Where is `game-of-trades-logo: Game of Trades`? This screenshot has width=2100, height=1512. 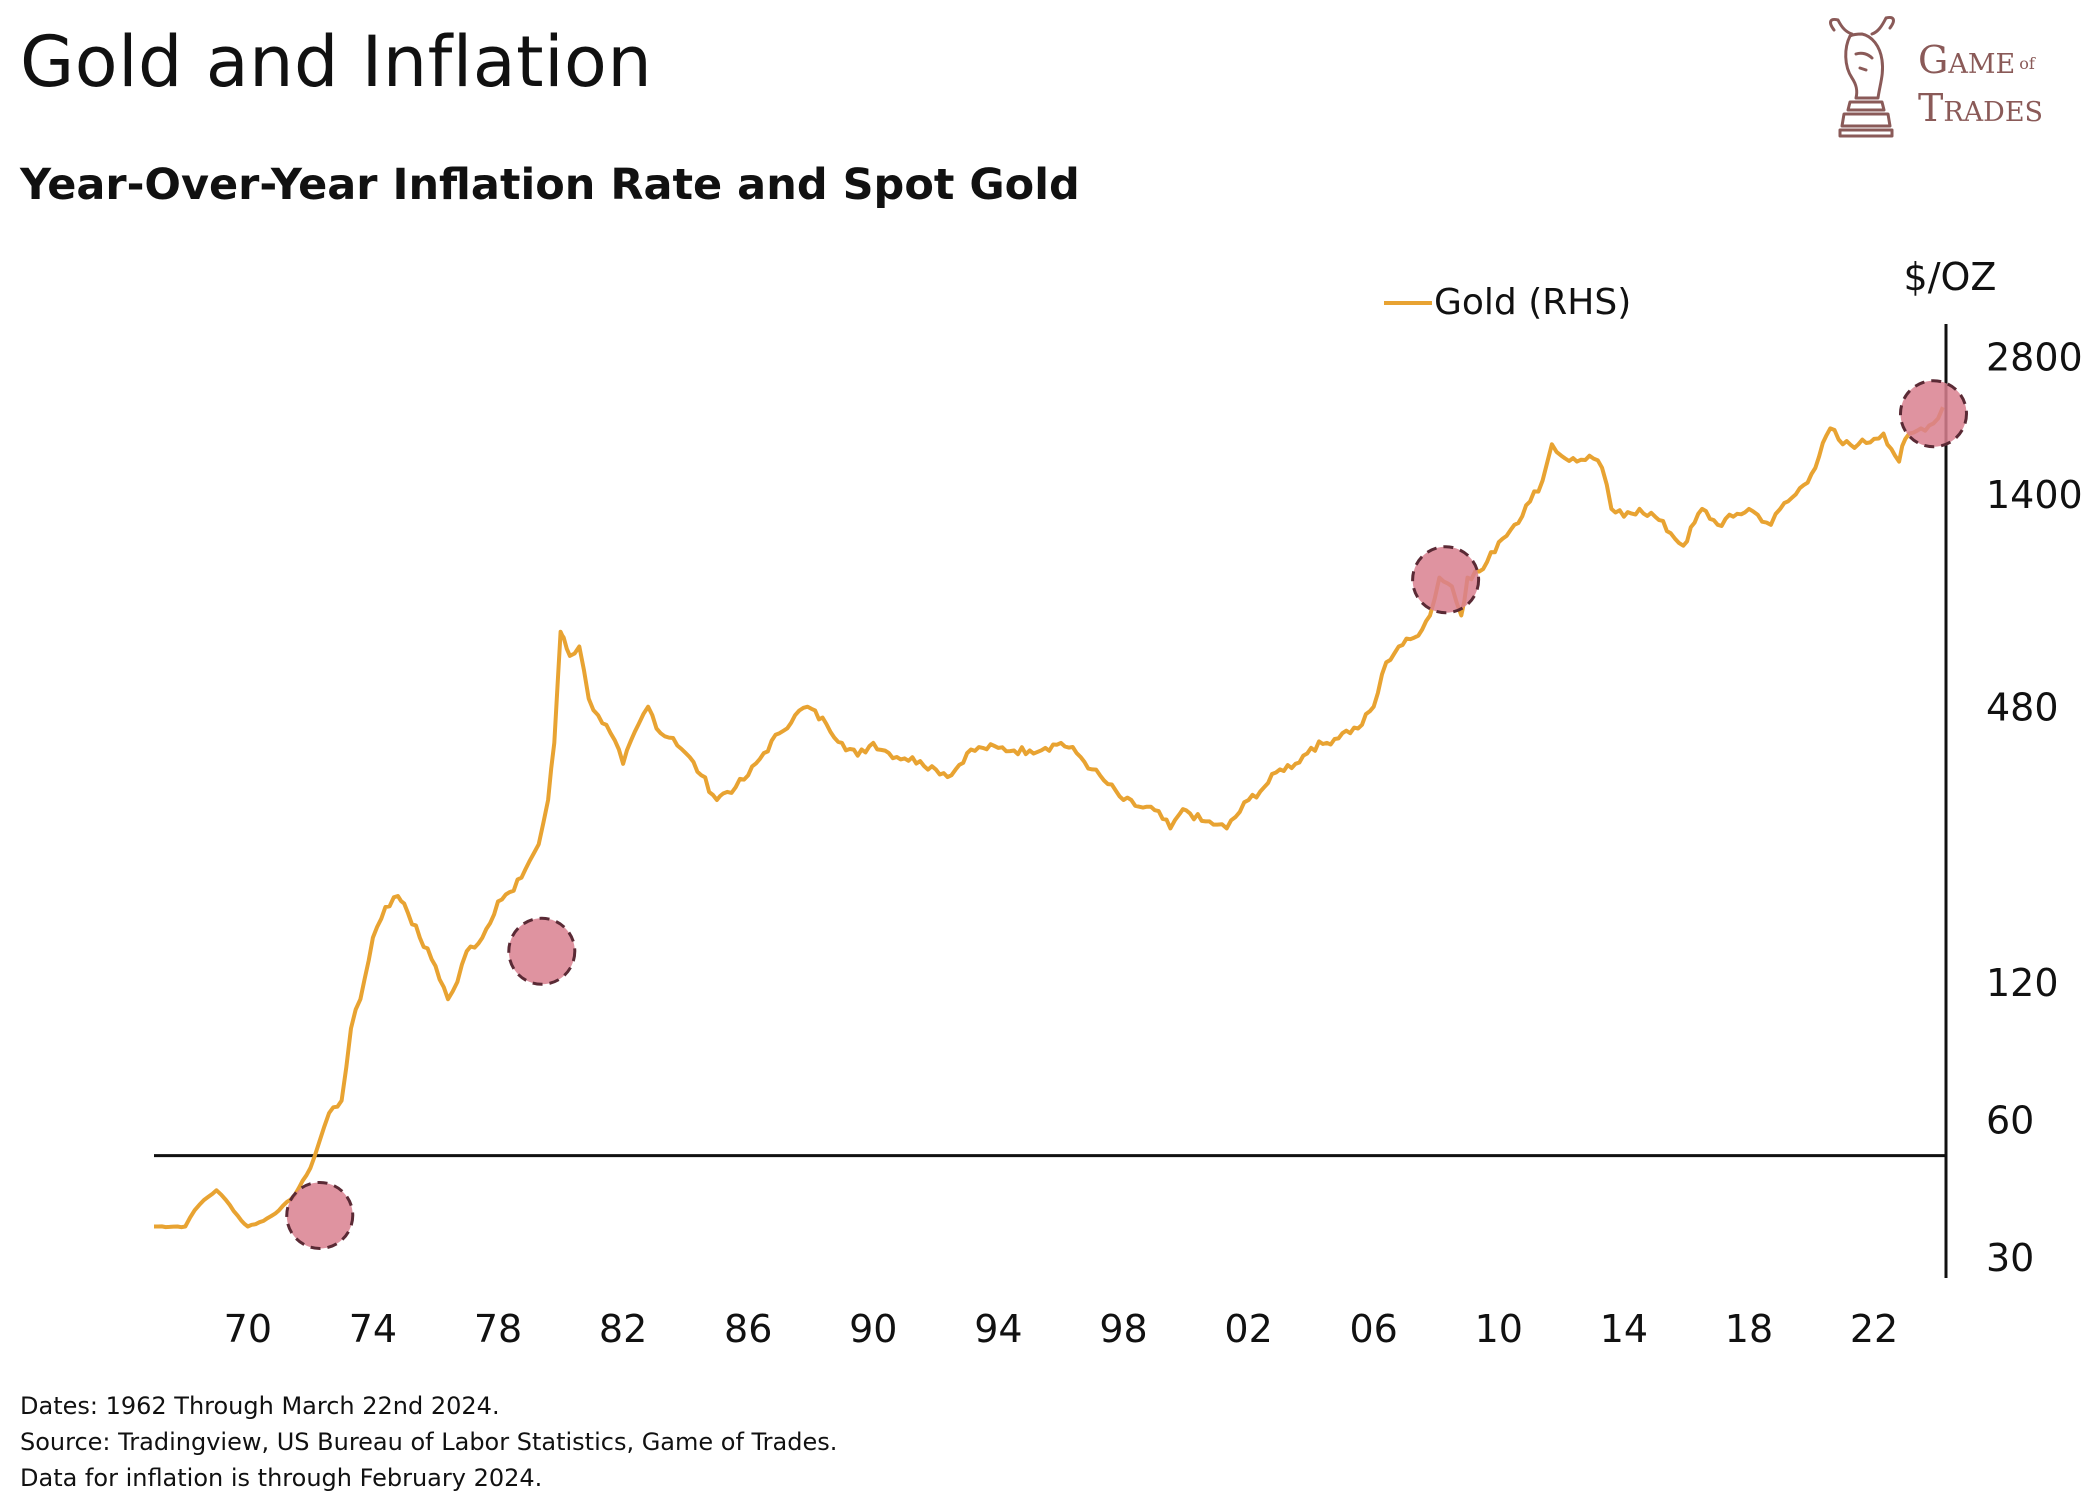
game-of-trades-logo: Game of Trades is located at coordinates (1950, 79).